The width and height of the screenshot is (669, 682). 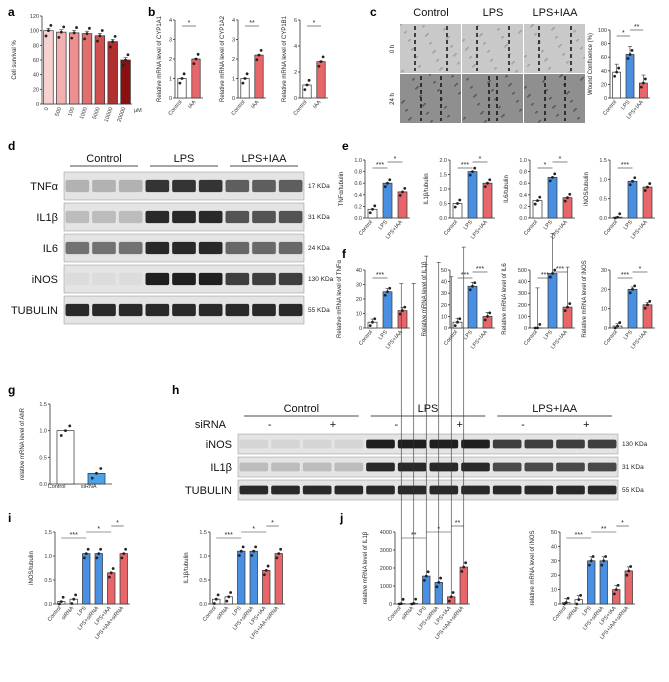 What do you see at coordinates (48, 581) in the screenshot?
I see `y-tick-label: 0.5` at bounding box center [48, 581].